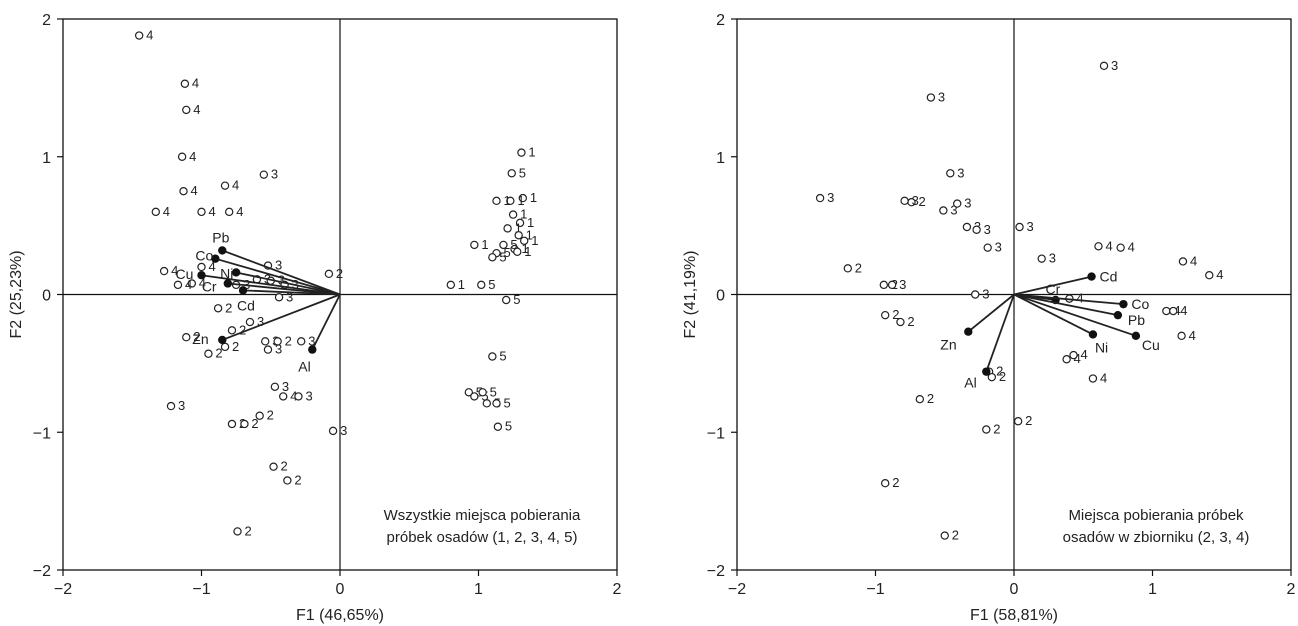 The image size is (1298, 626). Describe the element at coordinates (1140, 304) in the screenshot. I see `loading-vector-label: Co` at that location.